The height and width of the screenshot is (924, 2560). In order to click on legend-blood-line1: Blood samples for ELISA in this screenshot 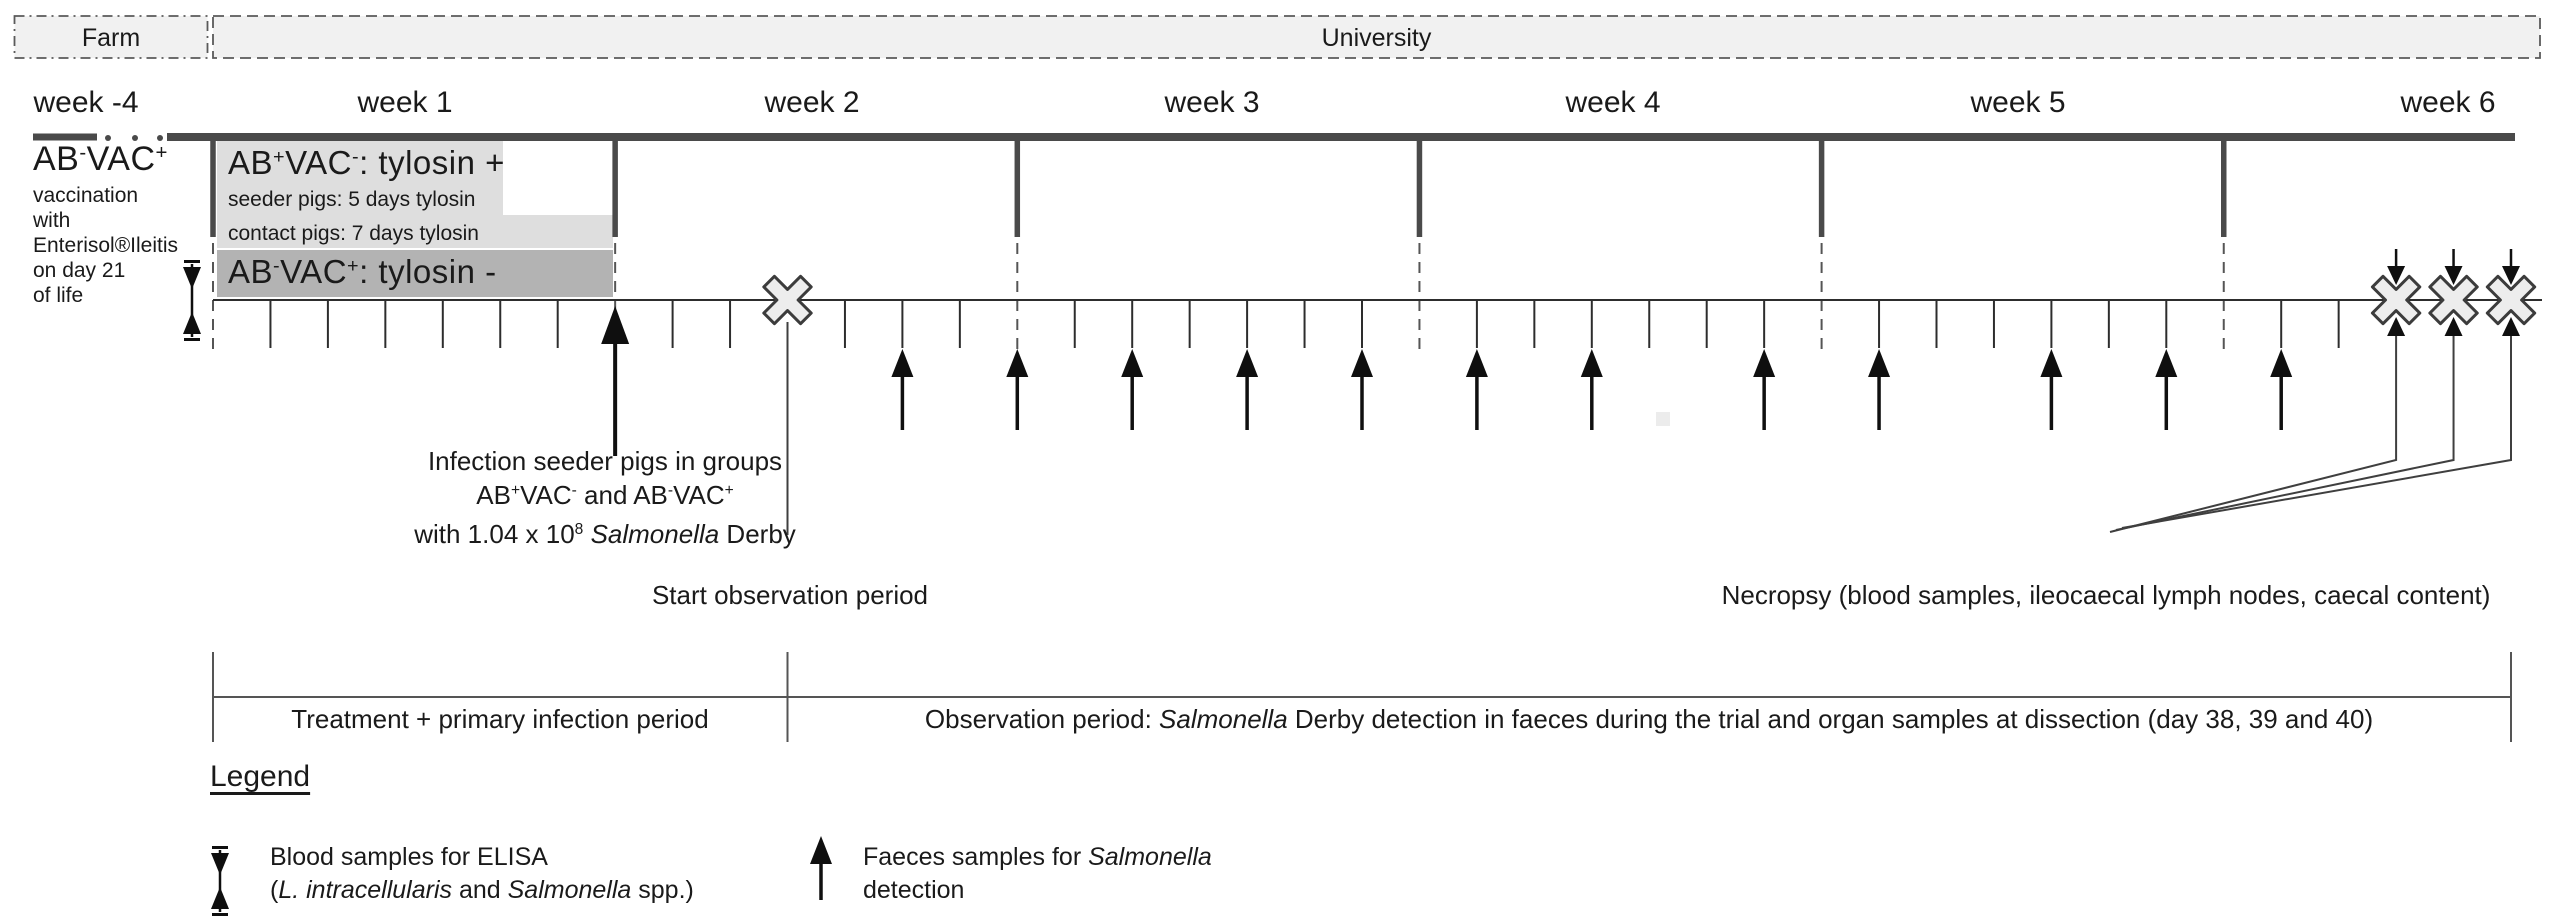, I will do `click(409, 857)`.